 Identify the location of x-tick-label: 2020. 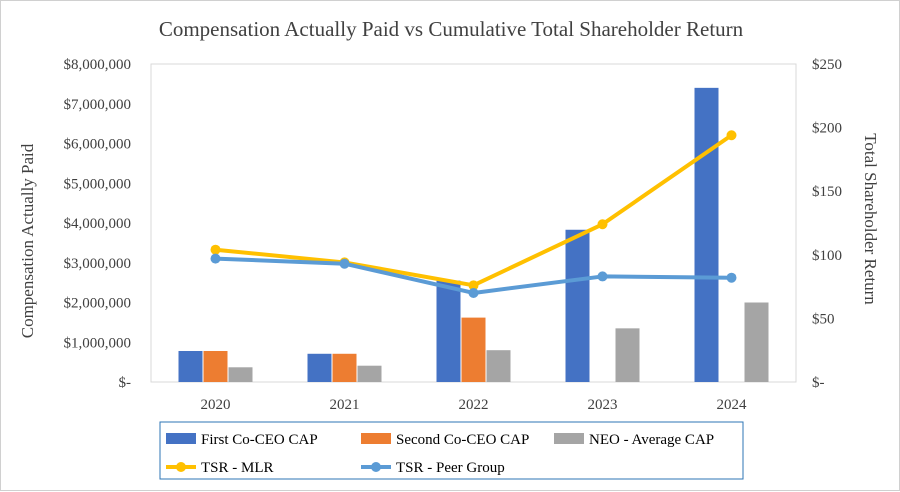
(216, 405).